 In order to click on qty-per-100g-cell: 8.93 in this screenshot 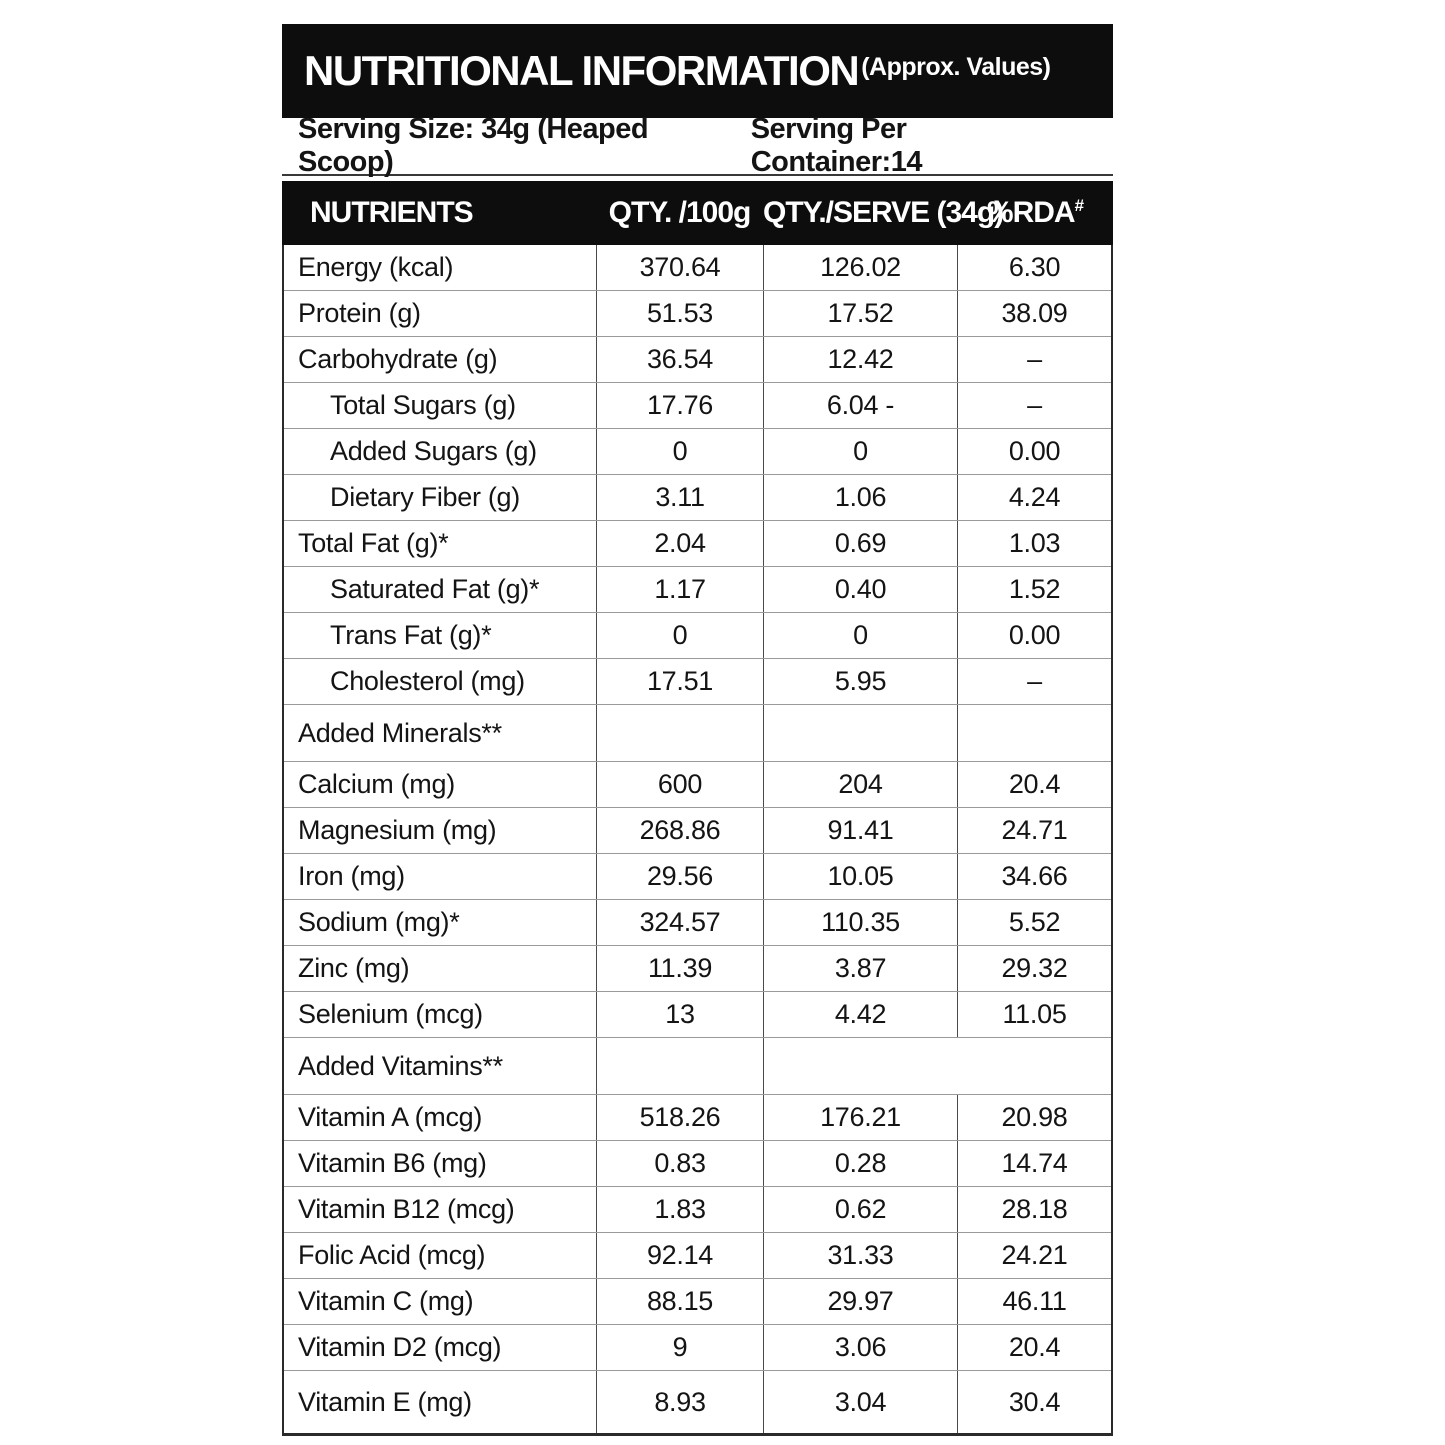, I will do `click(679, 1402)`.